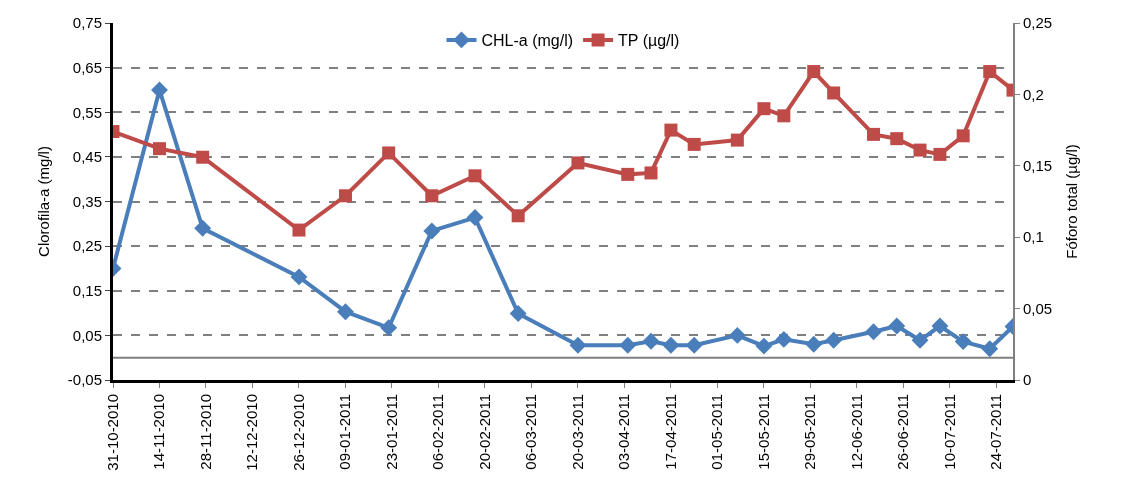 Image resolution: width=1129 pixels, height=497 pixels. What do you see at coordinates (87, 23) in the screenshot?
I see `y-tick-label: 0,75` at bounding box center [87, 23].